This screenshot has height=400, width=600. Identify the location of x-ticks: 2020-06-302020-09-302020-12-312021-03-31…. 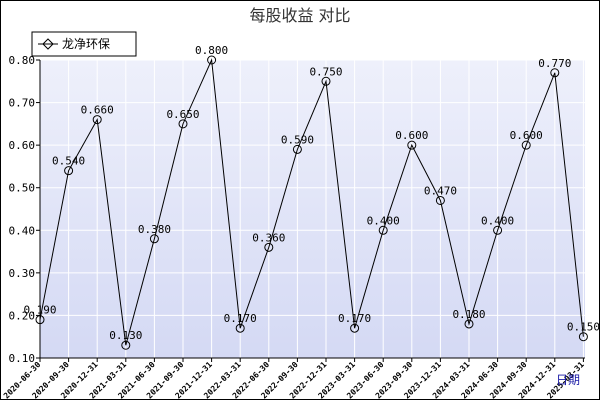
(294, 379).